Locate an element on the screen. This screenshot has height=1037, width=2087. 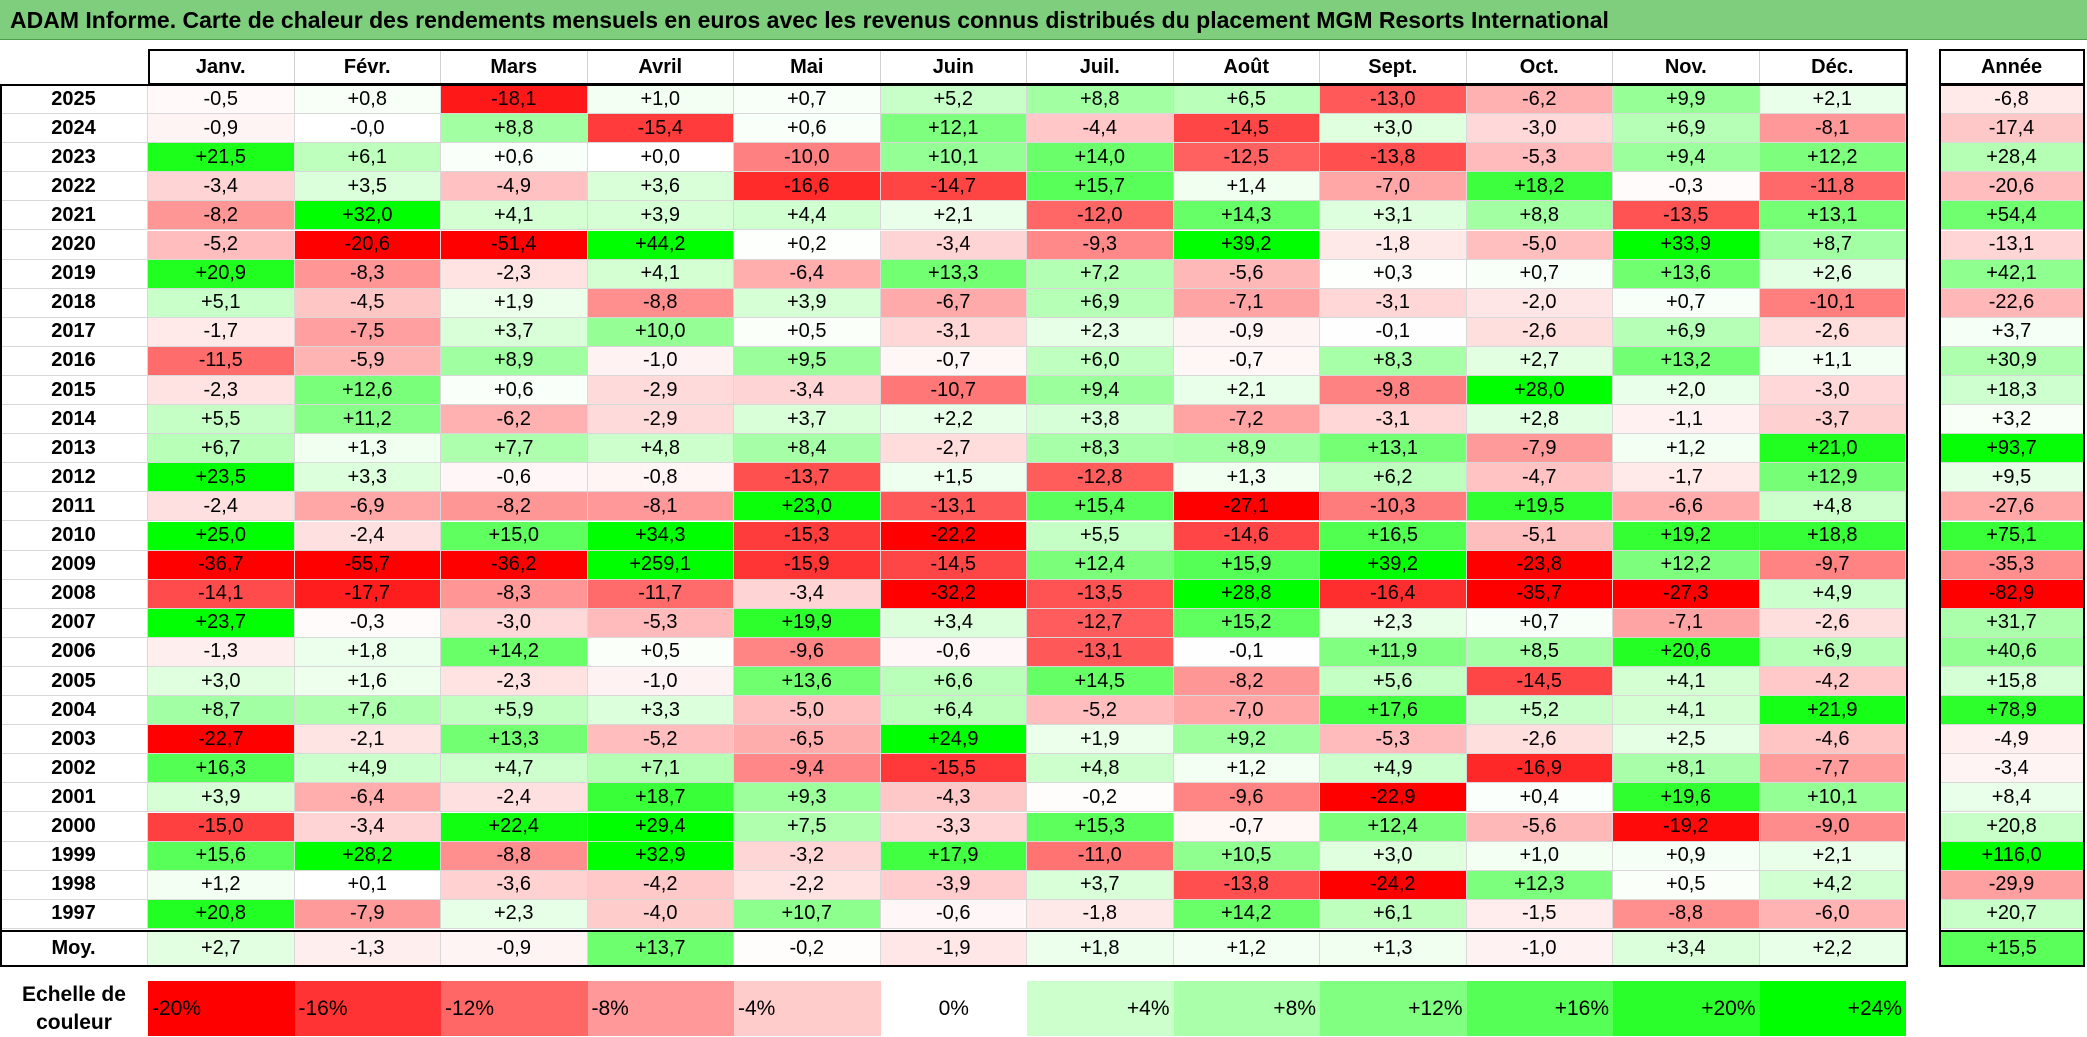
year-label: 2020 is located at coordinates (74, 245).